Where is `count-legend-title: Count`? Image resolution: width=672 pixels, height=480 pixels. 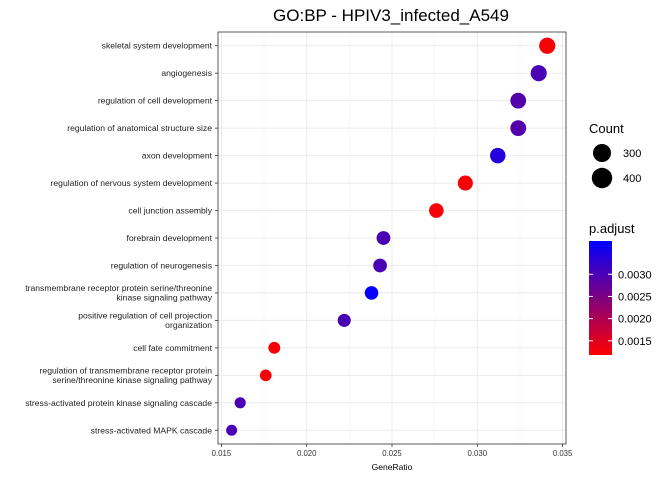
count-legend-title: Count is located at coordinates (606, 128).